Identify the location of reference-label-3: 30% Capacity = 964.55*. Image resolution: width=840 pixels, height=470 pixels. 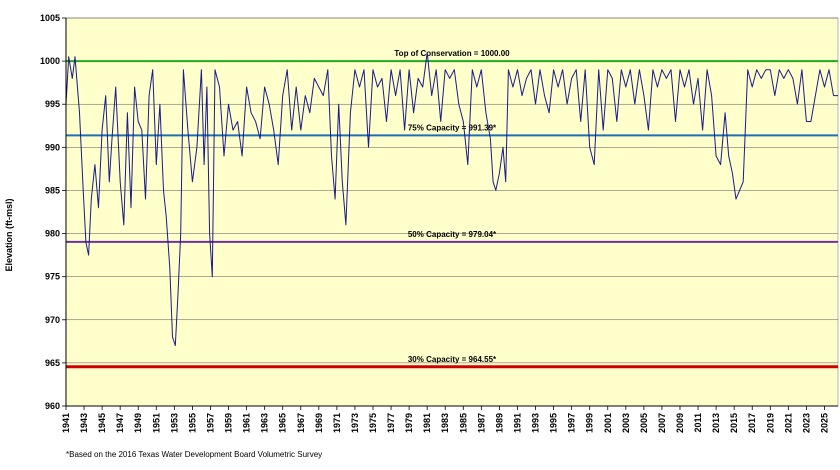
(452, 359).